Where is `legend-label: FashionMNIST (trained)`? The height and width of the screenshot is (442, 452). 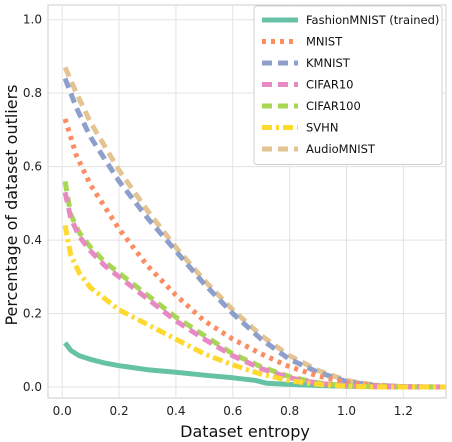 legend-label: FashionMNIST (trained) is located at coordinates (372, 20).